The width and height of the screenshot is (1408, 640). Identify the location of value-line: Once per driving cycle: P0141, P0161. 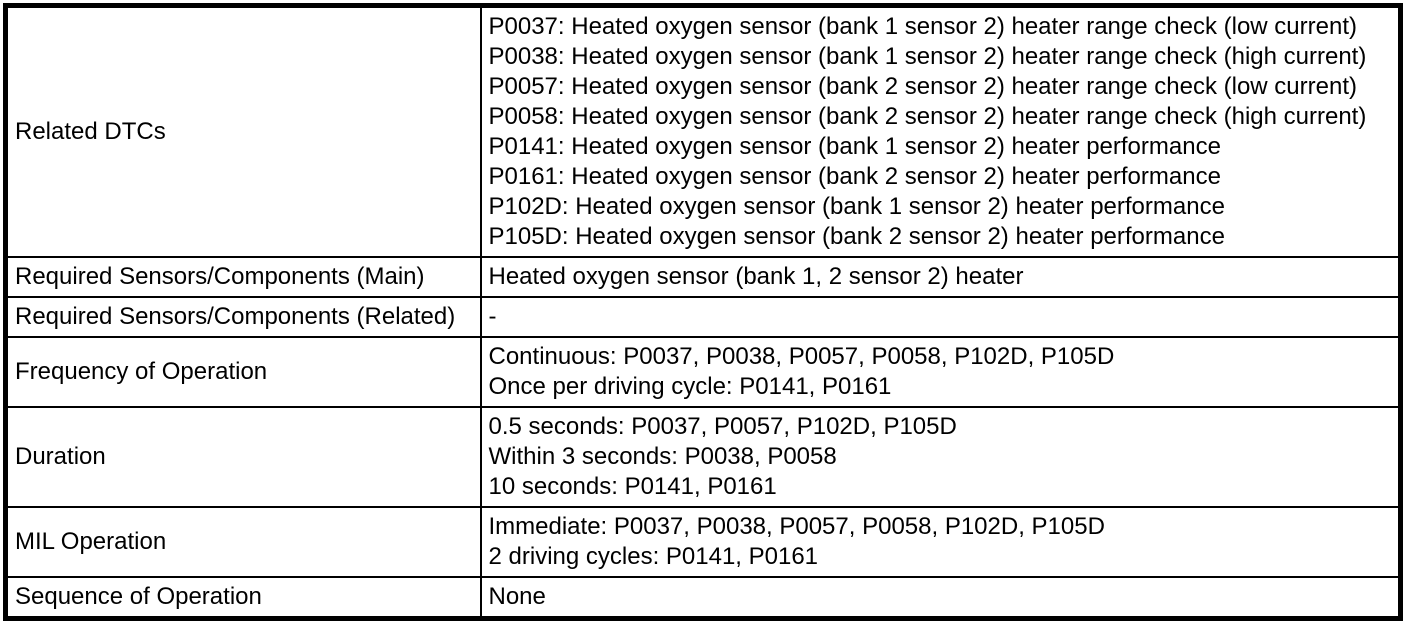
(690, 386).